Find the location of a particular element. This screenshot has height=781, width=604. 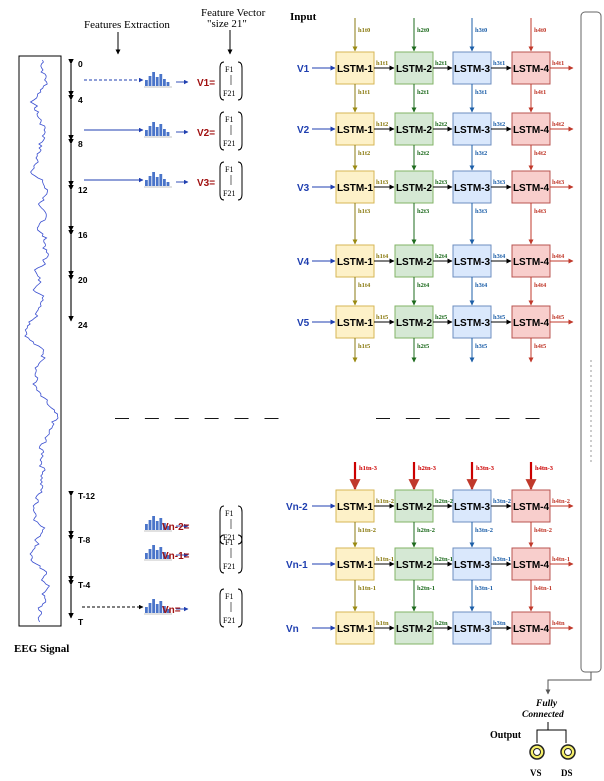

hidden-state-label: h3t2 is located at coordinates (499, 124).